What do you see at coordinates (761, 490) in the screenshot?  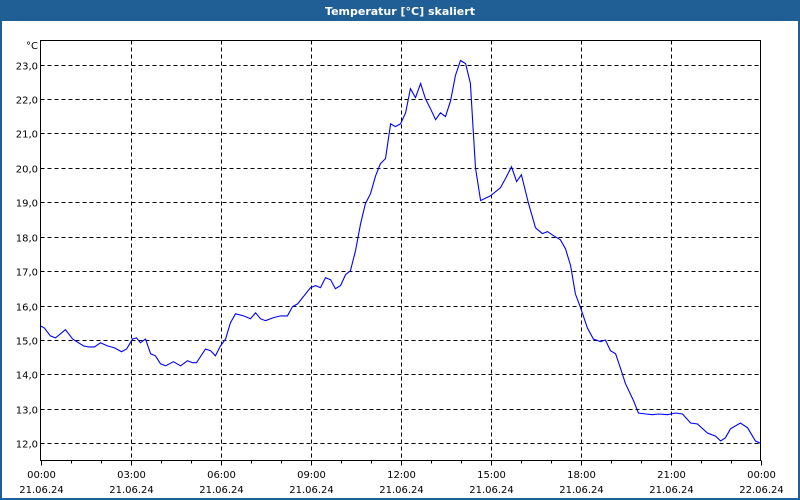 I see `x-tick-date: 22.06.24` at bounding box center [761, 490].